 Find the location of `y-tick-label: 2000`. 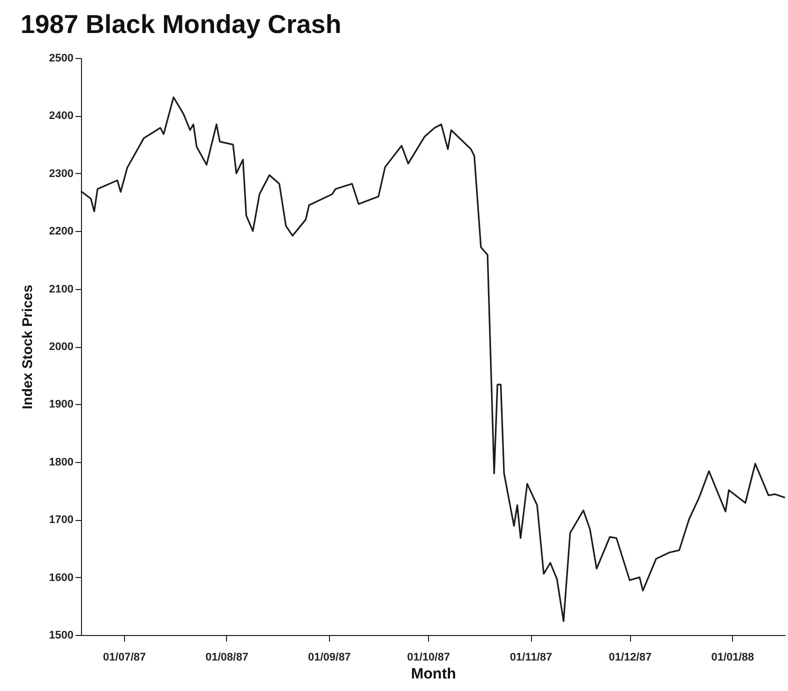

y-tick-label: 2000 is located at coordinates (61, 347).